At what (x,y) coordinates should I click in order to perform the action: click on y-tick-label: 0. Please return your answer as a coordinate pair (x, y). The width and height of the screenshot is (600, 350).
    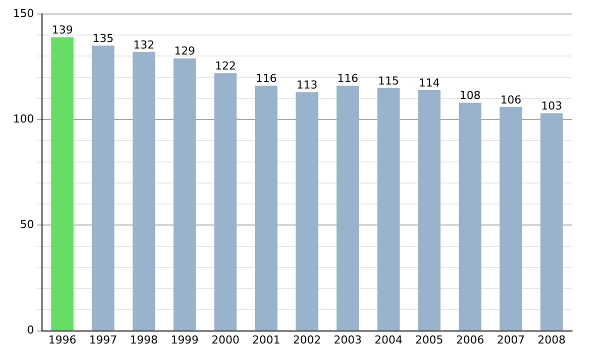
    Looking at the image, I should click on (30, 330).